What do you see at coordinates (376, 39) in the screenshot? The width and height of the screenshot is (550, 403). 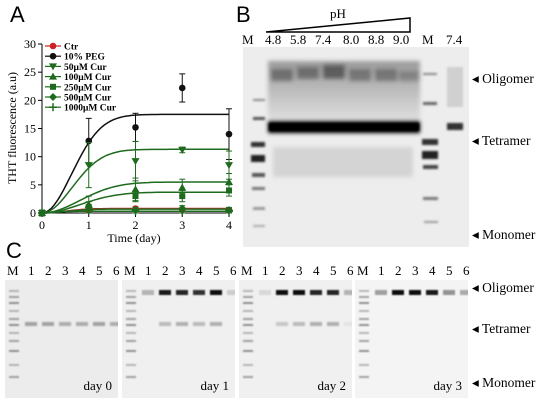 I see `lane-label: 8.8` at bounding box center [376, 39].